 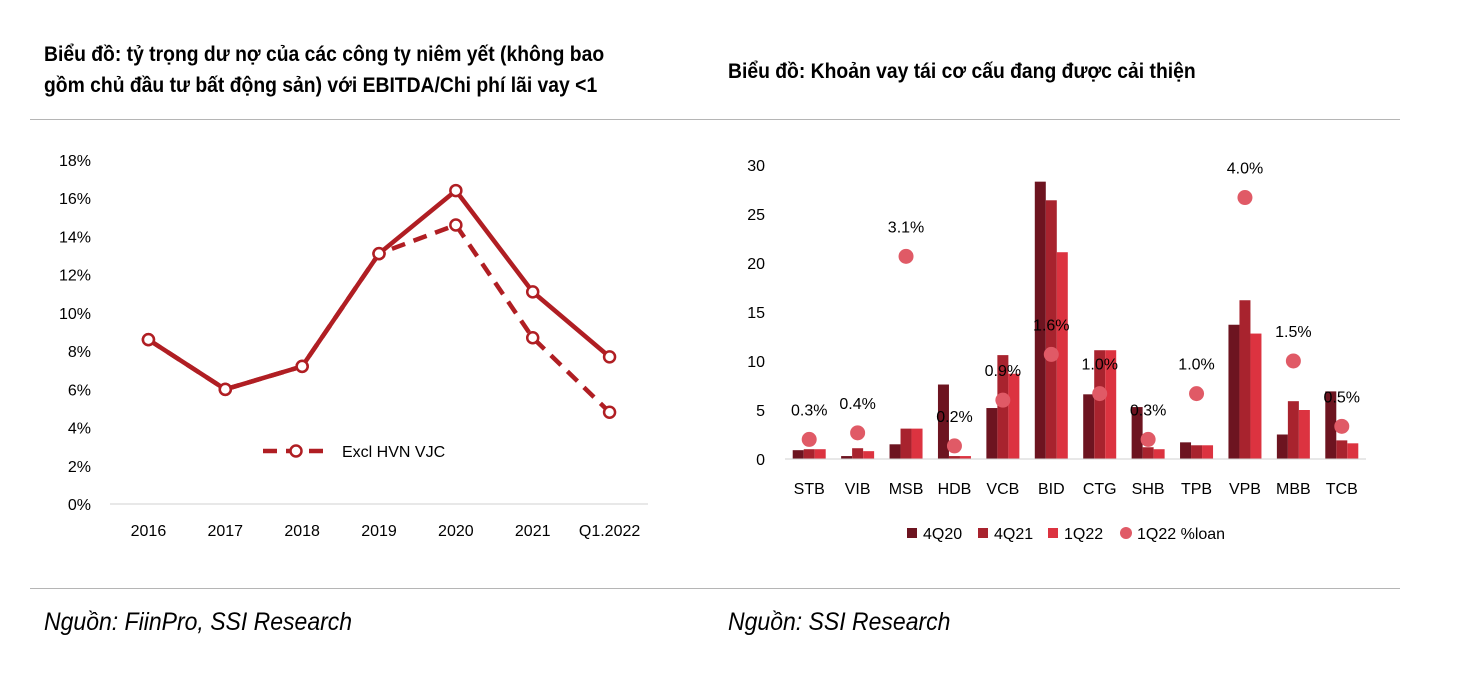 I want to click on right-legend-swatch-dot, so click(x=1126, y=533).